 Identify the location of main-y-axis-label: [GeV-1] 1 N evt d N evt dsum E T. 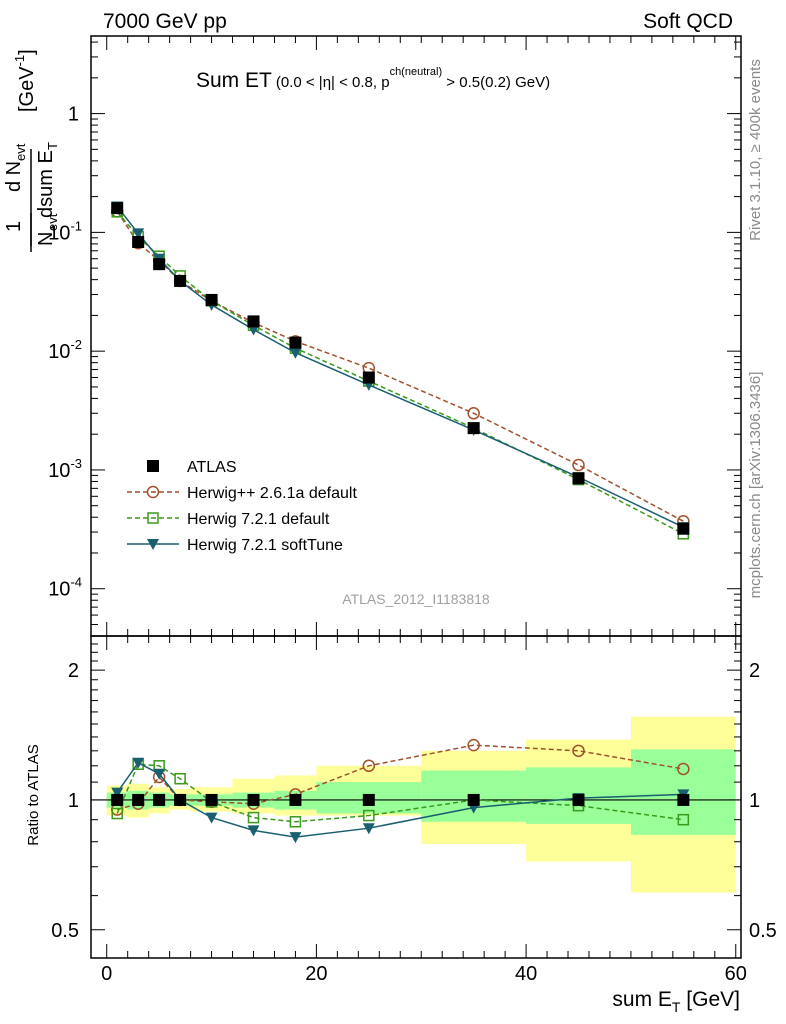
(31, 150).